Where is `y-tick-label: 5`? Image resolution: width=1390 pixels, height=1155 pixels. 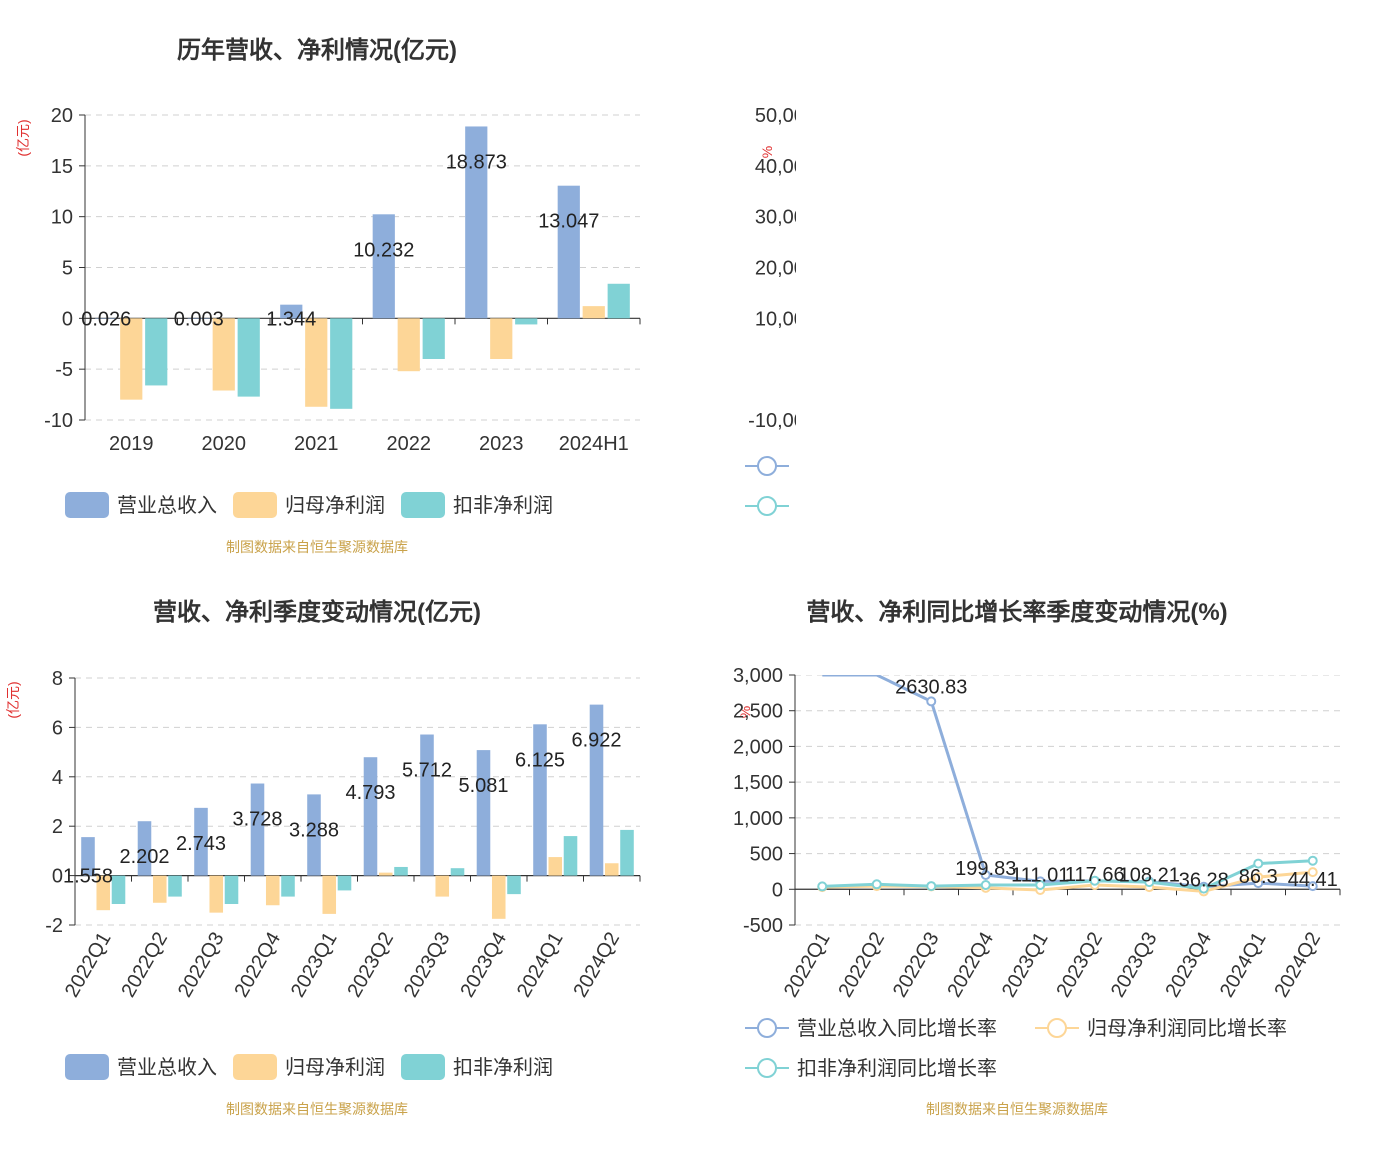
y-tick-label: 5 is located at coordinates (67, 269).